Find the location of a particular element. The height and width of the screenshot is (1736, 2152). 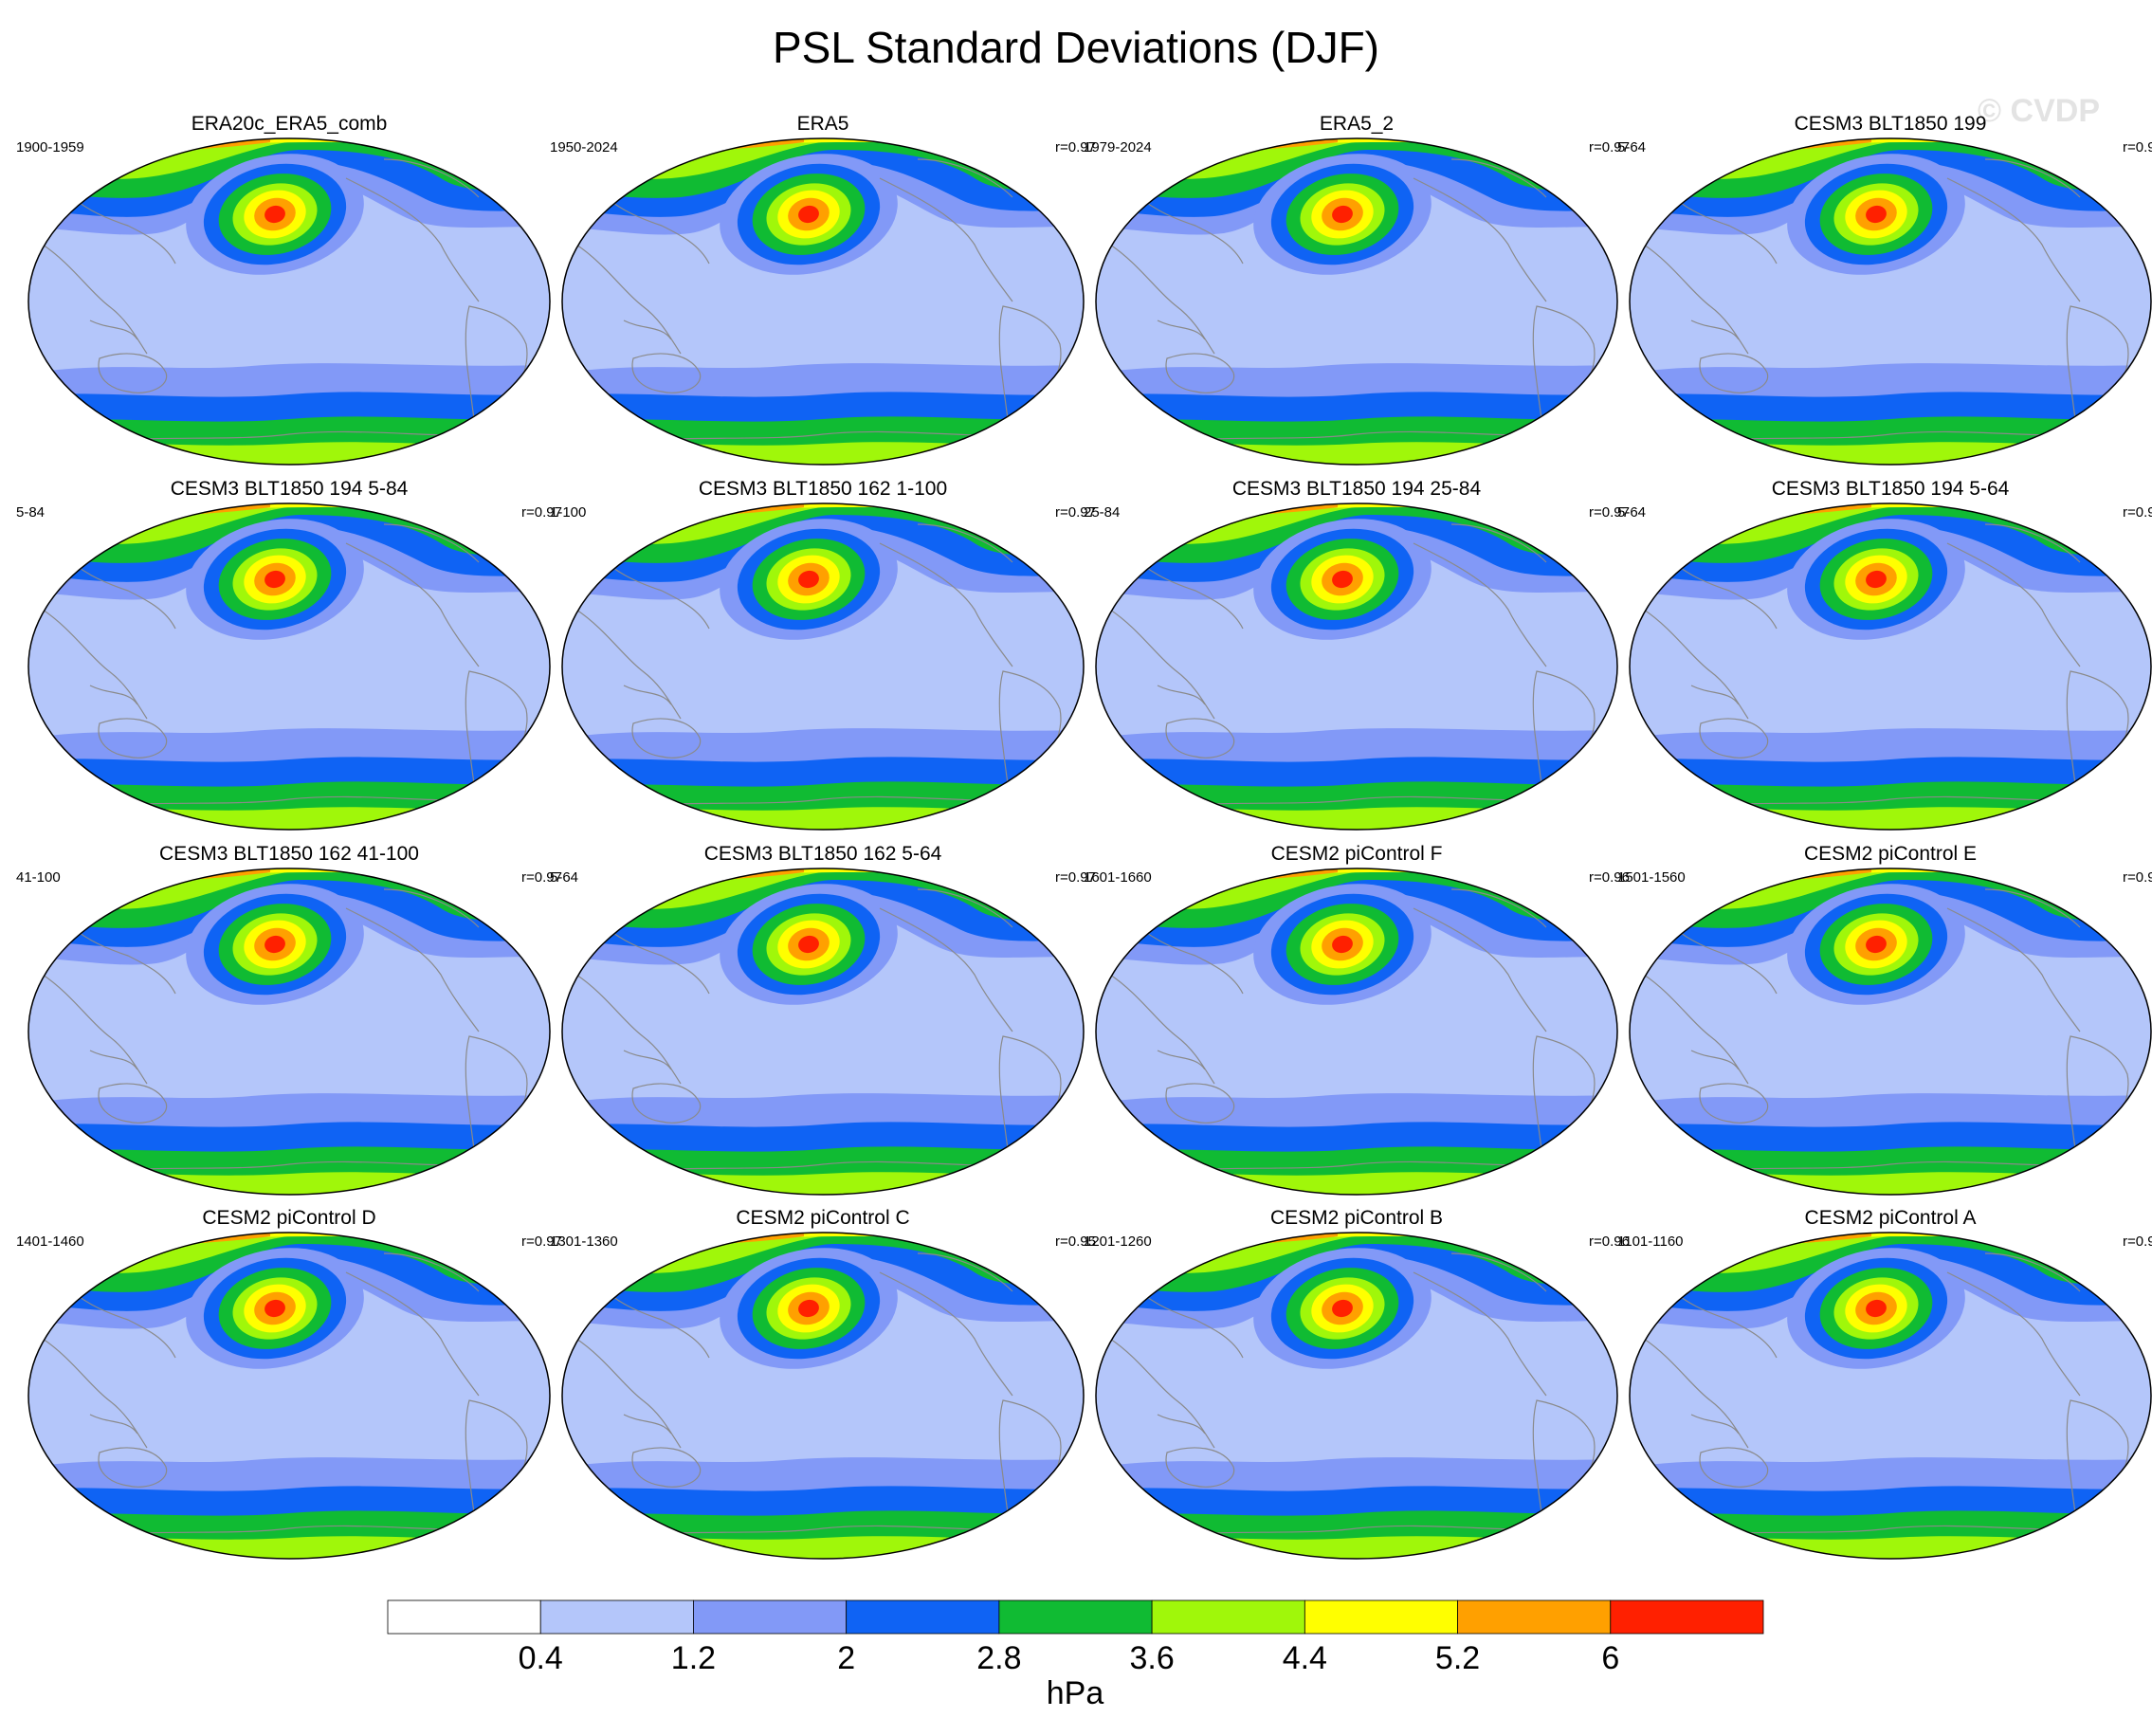

colorbar: 0.4 1.2 2 2.8 3.6 4.4 5.2 6 hPa is located at coordinates (1076, 1655).